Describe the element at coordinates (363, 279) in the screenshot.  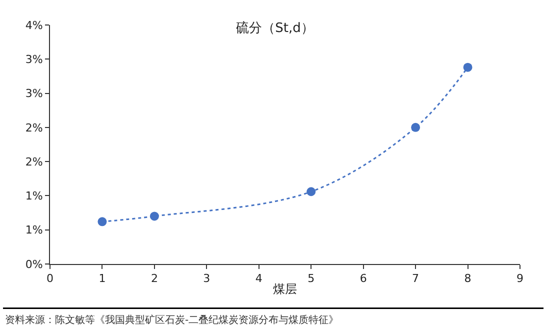
I see `x-tick-label: 6` at that location.